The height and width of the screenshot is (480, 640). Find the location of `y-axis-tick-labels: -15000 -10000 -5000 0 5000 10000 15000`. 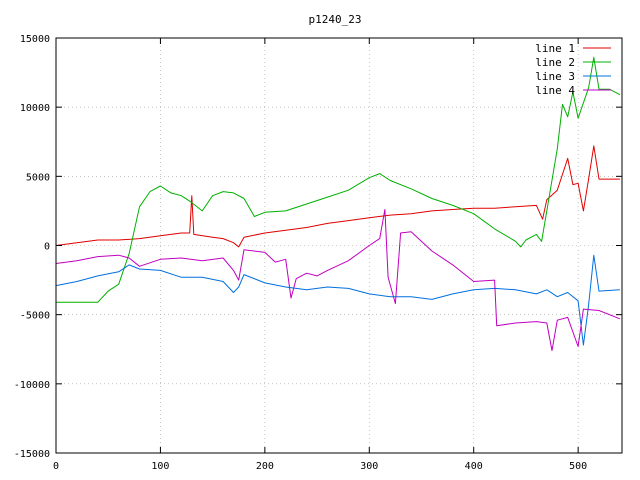

y-axis-tick-labels: -15000 -10000 -5000 0 5000 10000 15000 is located at coordinates (32, 247).